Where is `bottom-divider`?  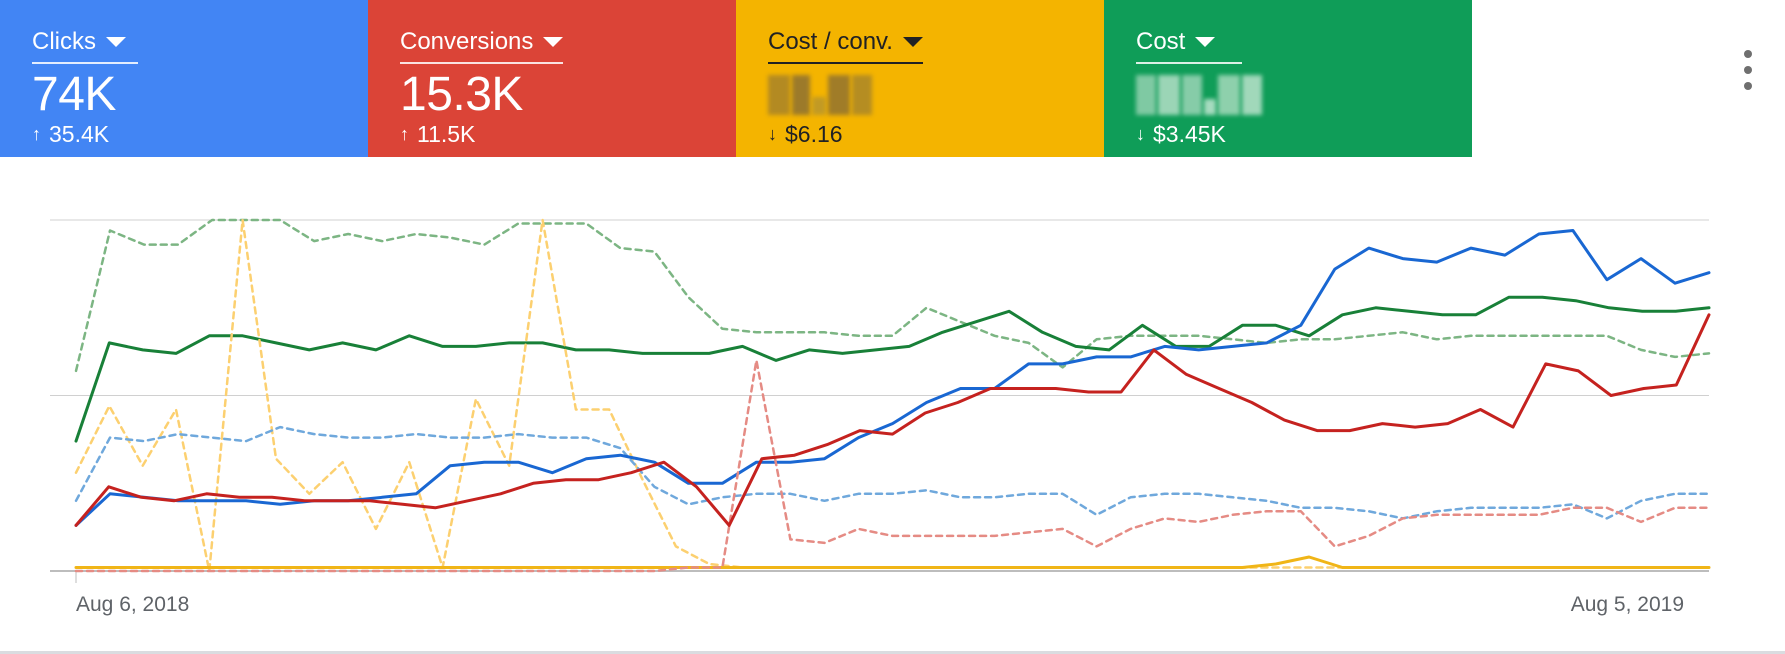
bottom-divider is located at coordinates (892, 652).